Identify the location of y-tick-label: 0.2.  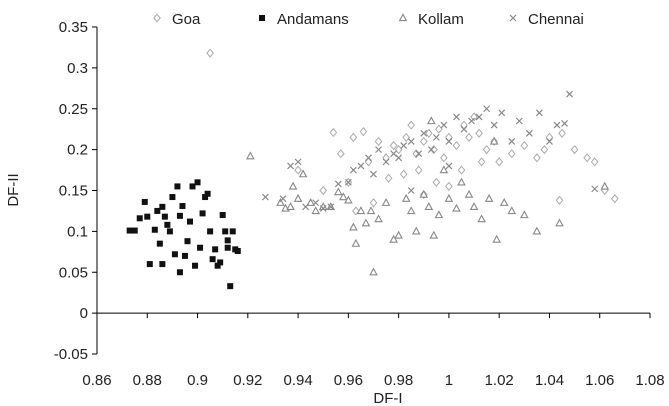
(77, 150).